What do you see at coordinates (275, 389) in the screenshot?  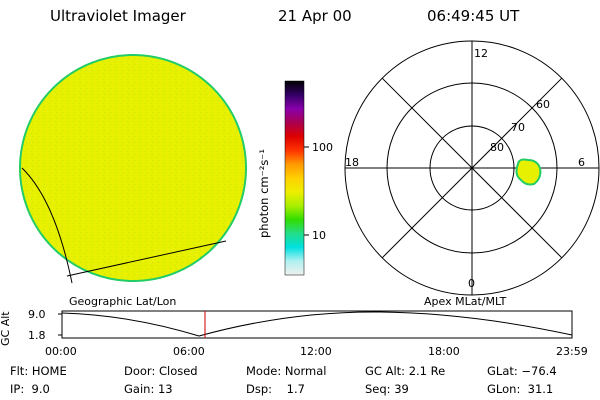 I see `info-dsp: Dsp: 1.7` at bounding box center [275, 389].